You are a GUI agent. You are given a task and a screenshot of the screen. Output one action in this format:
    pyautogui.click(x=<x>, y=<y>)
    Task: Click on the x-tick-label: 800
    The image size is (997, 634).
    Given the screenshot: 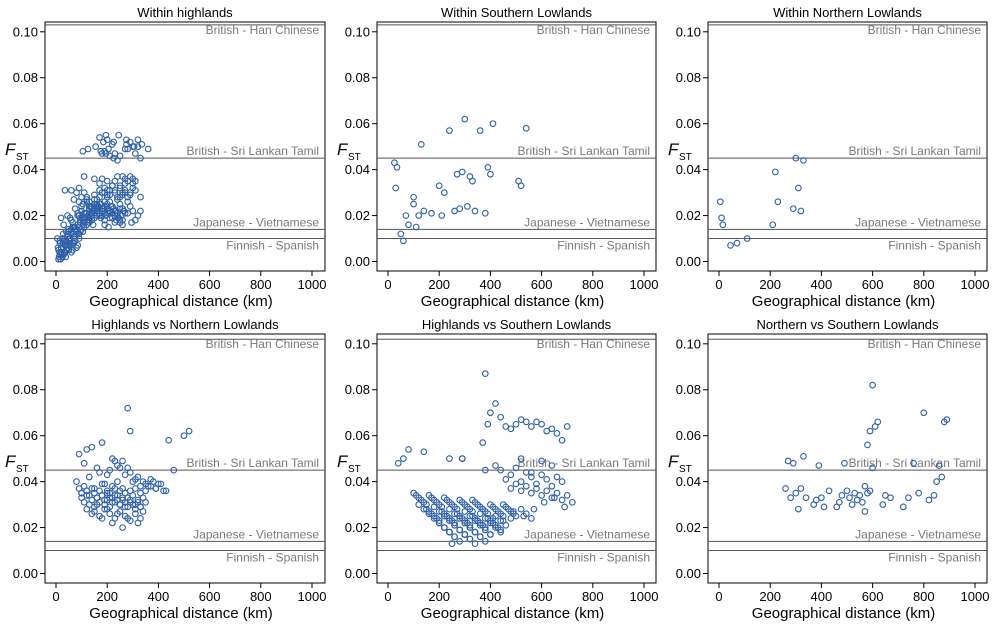 What is the action you would take?
    pyautogui.click(x=924, y=596)
    